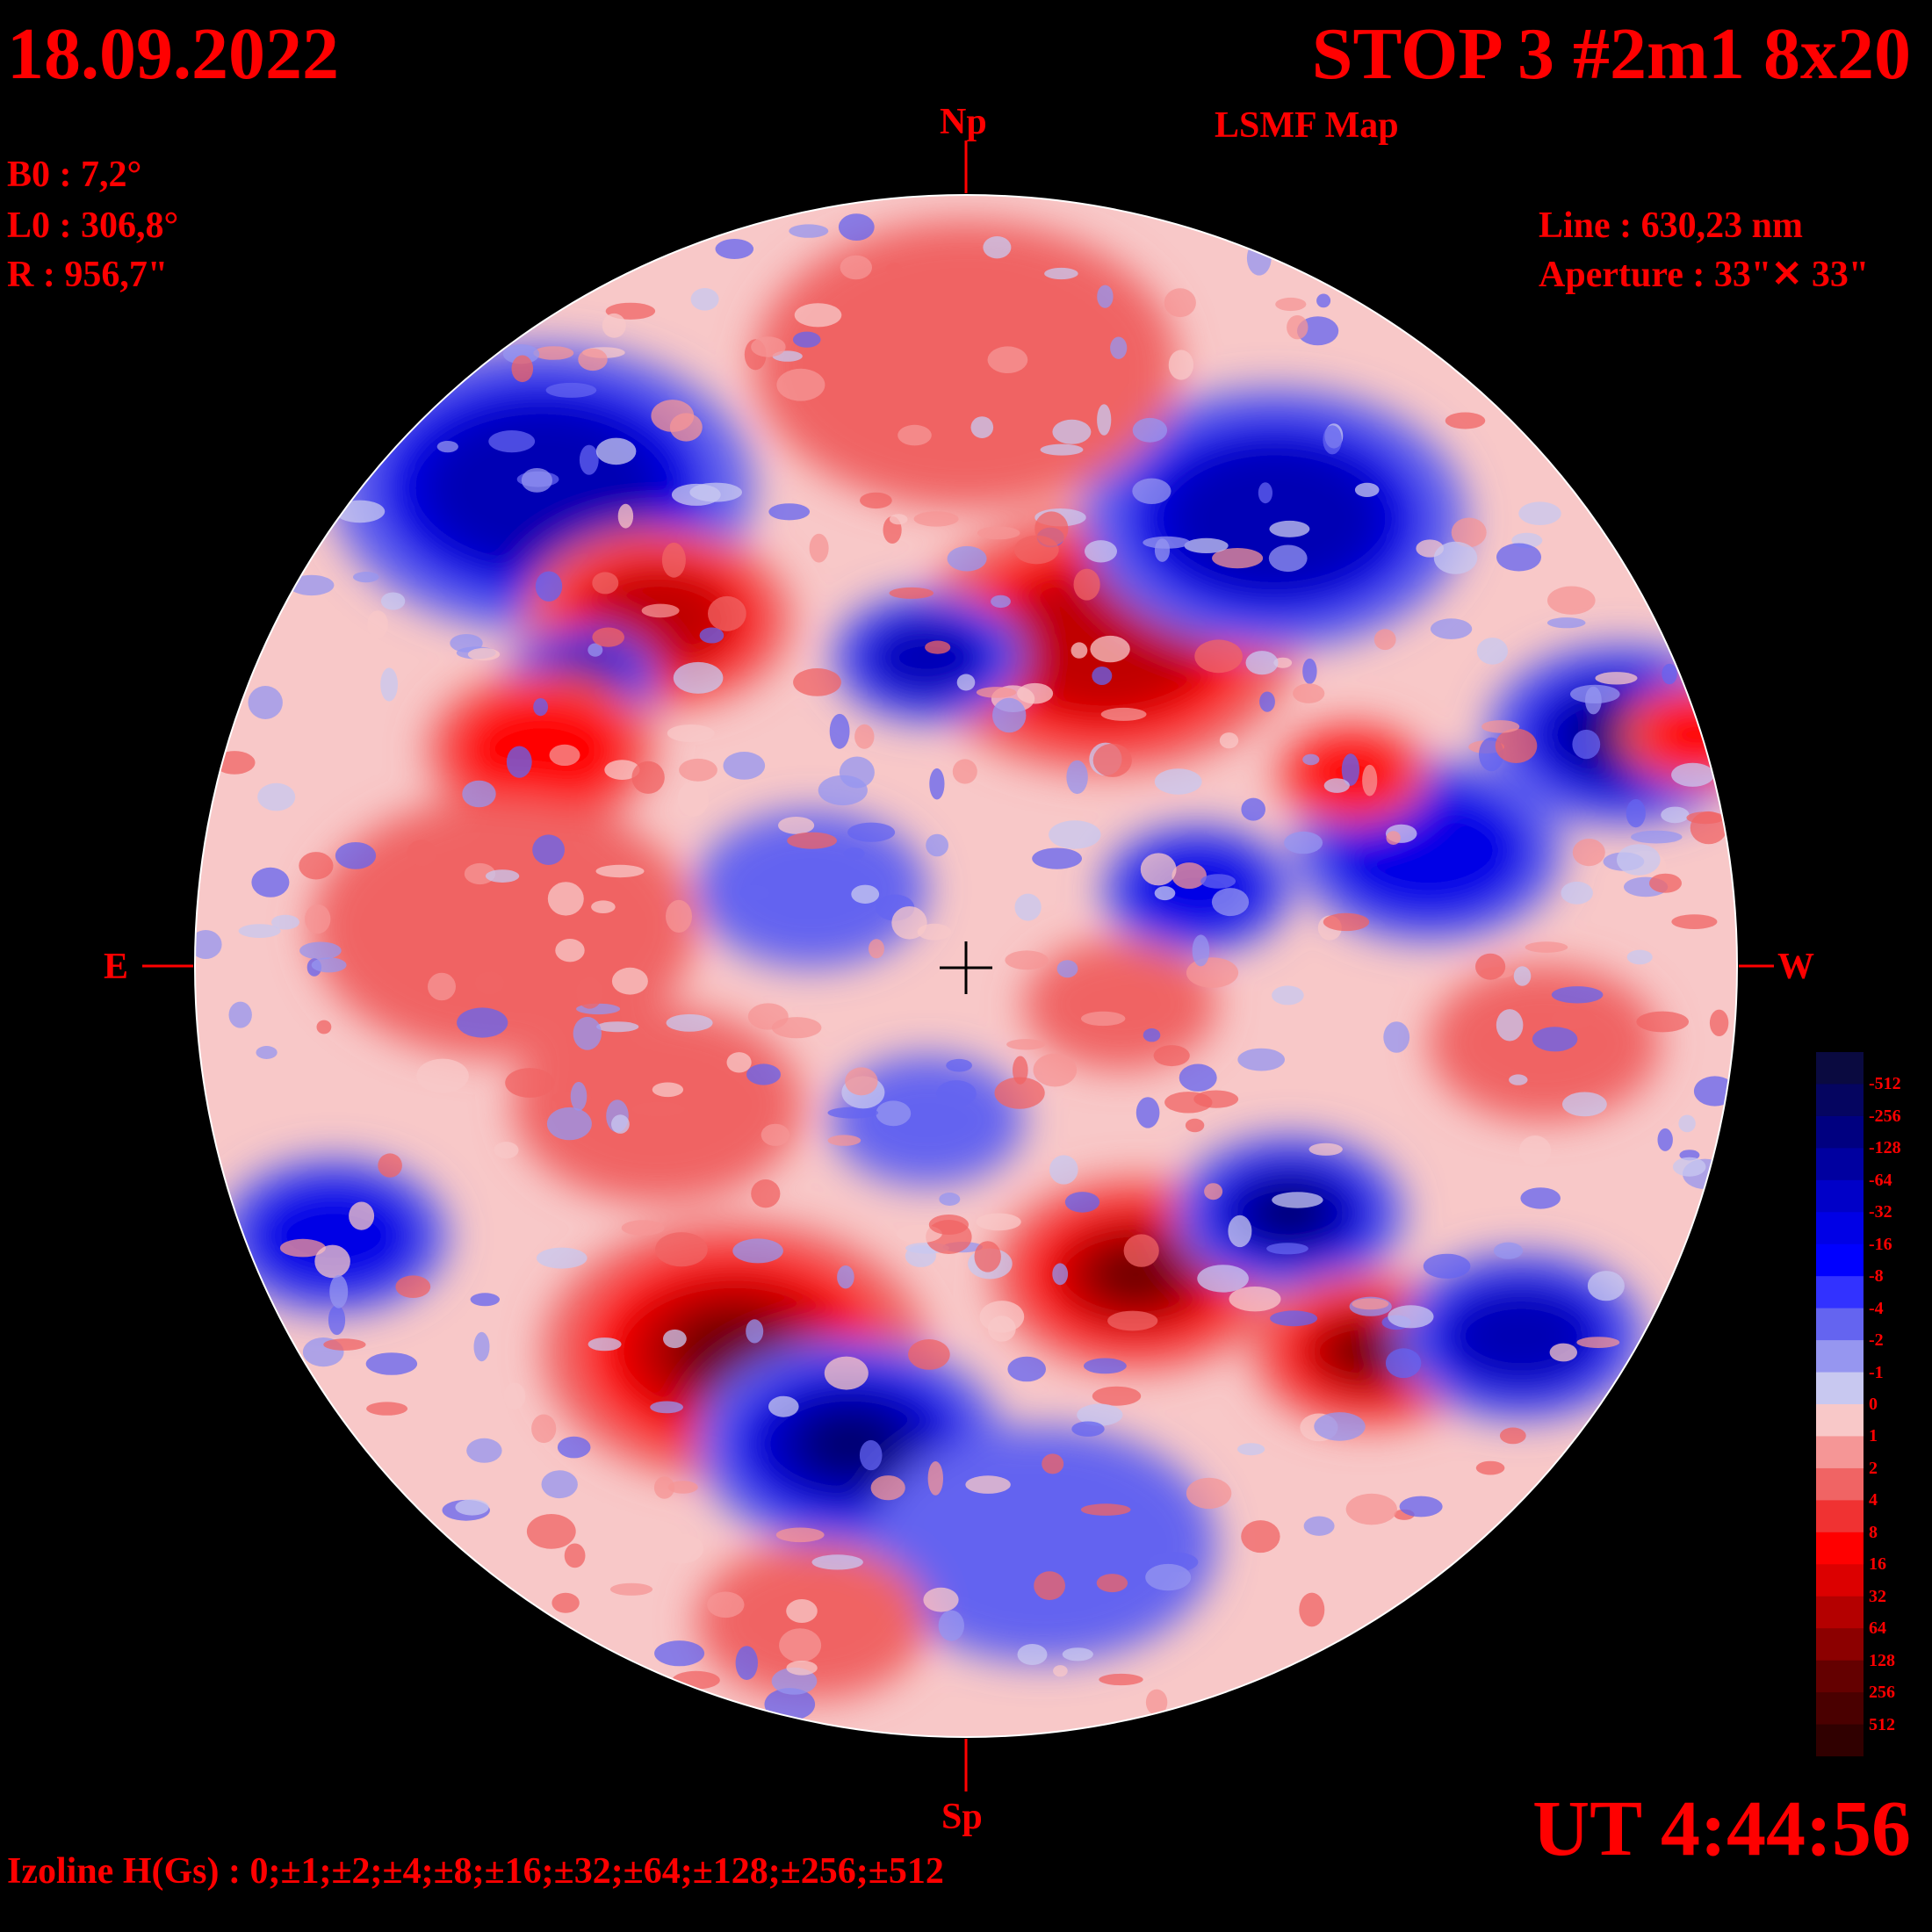  What do you see at coordinates (1874, 1500) in the screenshot?
I see `colorbar-label: 4` at bounding box center [1874, 1500].